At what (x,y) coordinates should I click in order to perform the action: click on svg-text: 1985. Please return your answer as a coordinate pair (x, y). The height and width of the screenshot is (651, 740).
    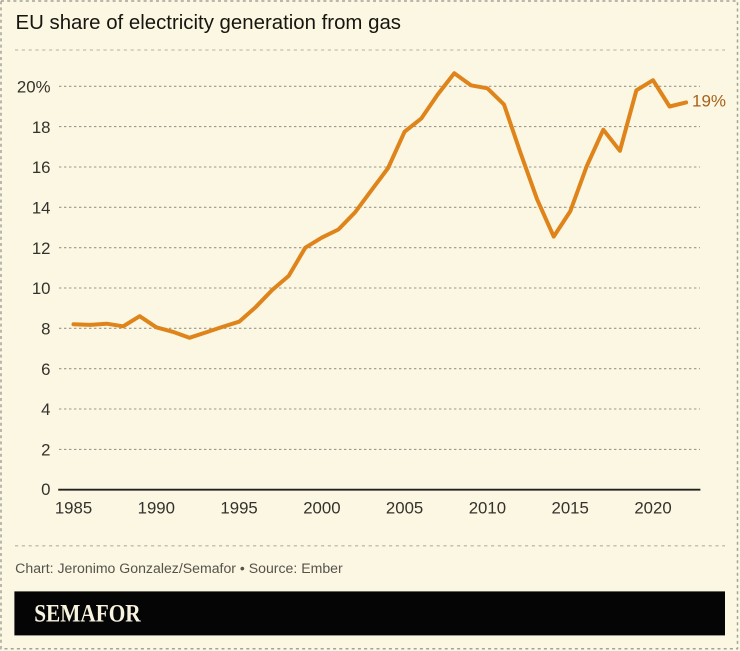
    Looking at the image, I should click on (73, 508).